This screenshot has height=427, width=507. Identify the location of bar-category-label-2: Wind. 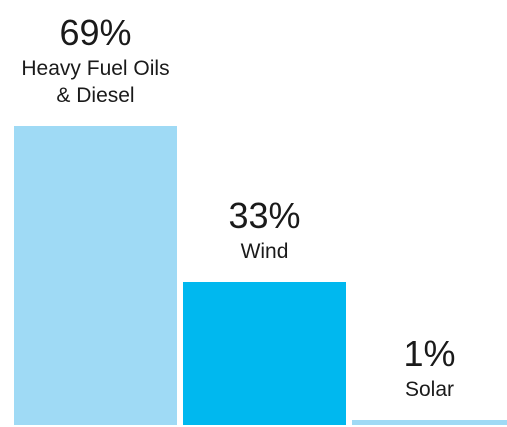
(265, 251).